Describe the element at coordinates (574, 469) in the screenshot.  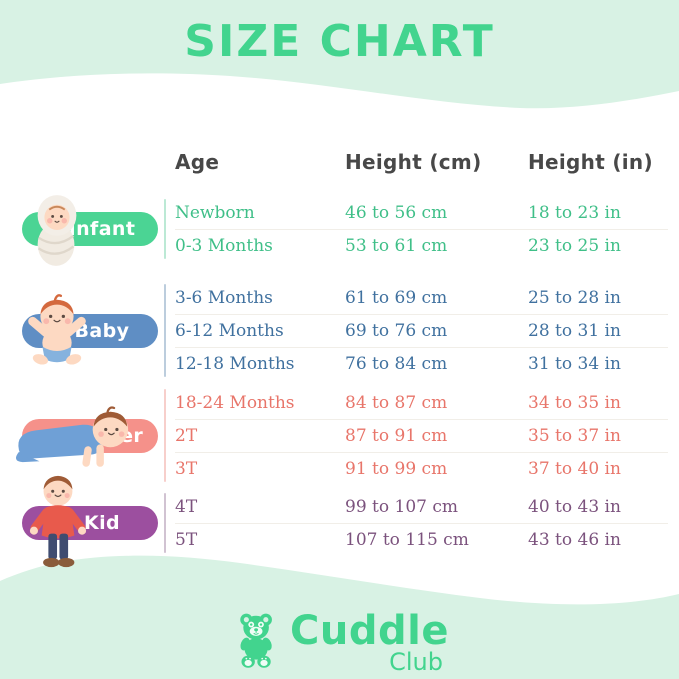
I see `height-in-cell: 37 to 40 in` at that location.